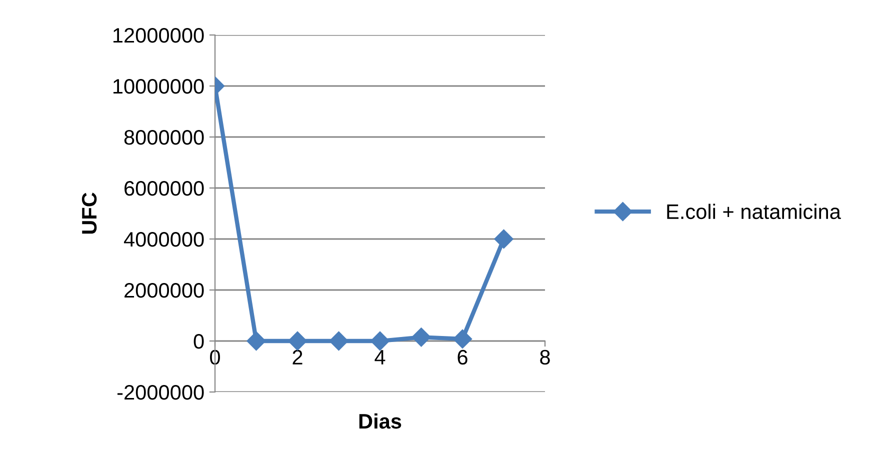 This screenshot has width=870, height=459. What do you see at coordinates (89, 213) in the screenshot?
I see `y-axis-title: UFC` at bounding box center [89, 213].